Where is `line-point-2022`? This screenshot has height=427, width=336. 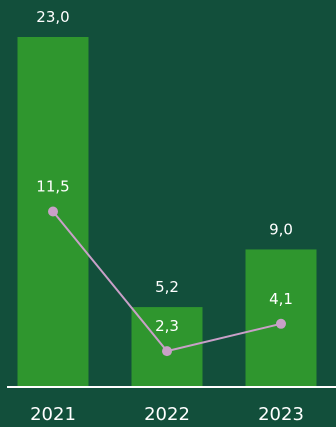 line-point-2022 is located at coordinates (167, 351).